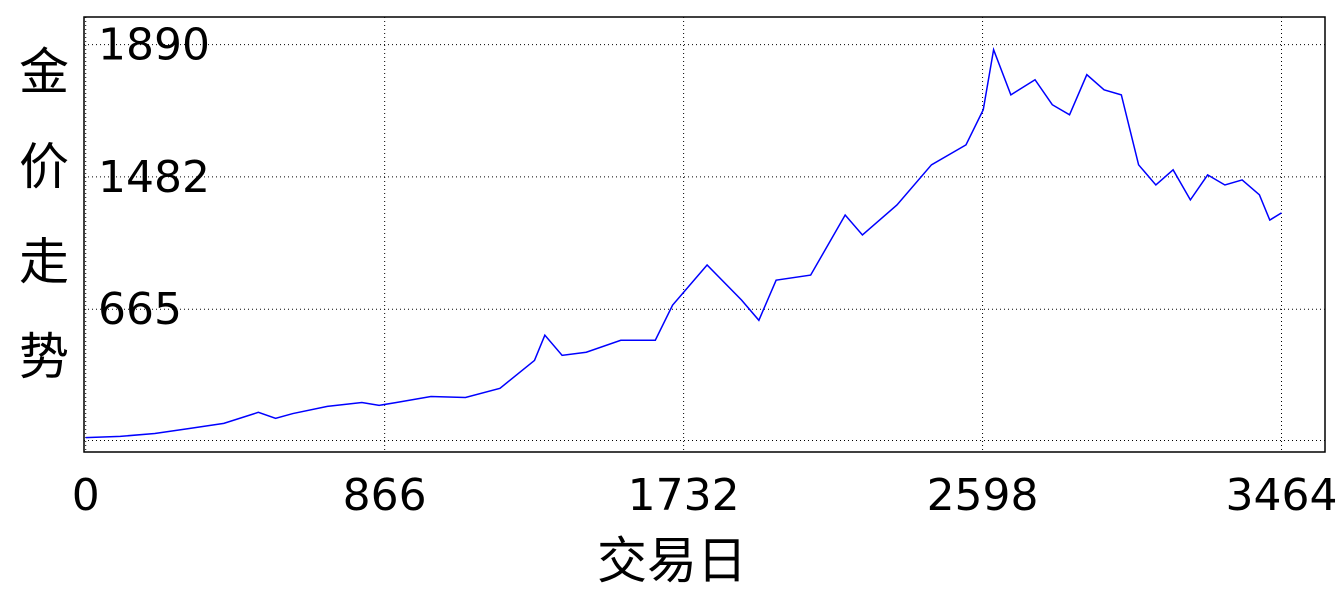  What do you see at coordinates (154, 177) in the screenshot?
I see `y-tick-label: 1482` at bounding box center [154, 177].